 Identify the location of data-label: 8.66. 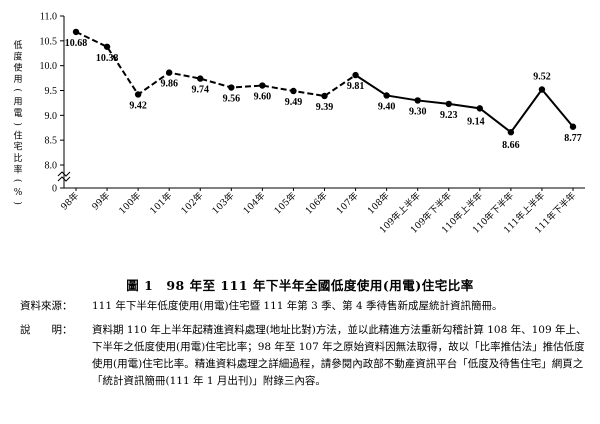
(511, 145).